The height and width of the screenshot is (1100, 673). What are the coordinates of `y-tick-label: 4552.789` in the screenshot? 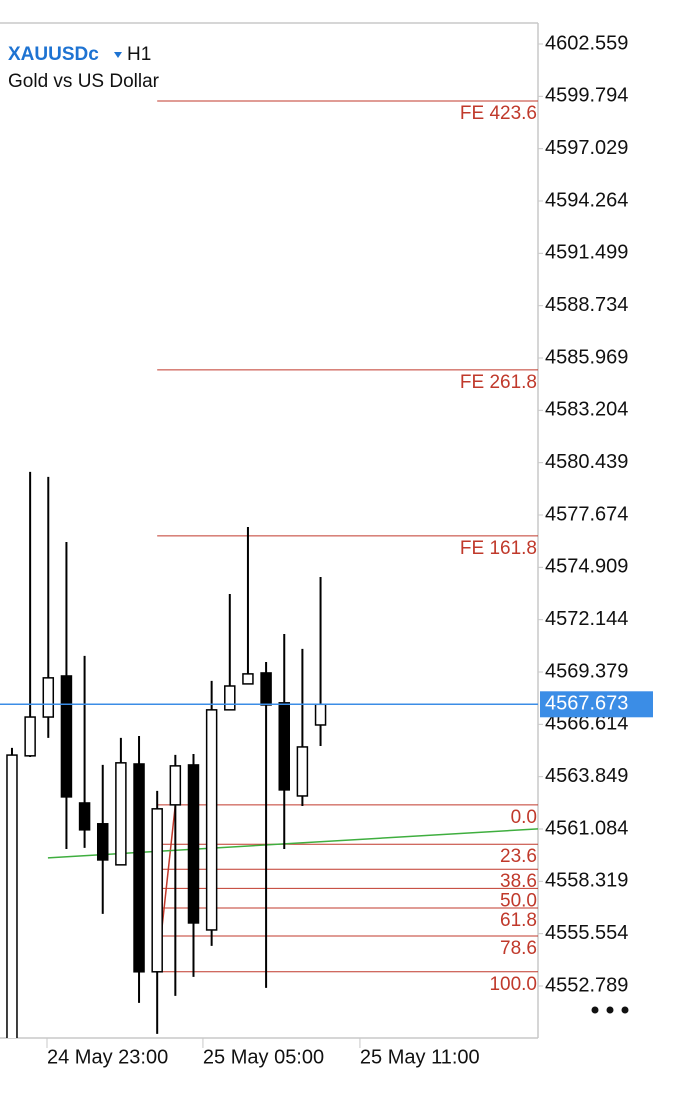 It's located at (586, 985).